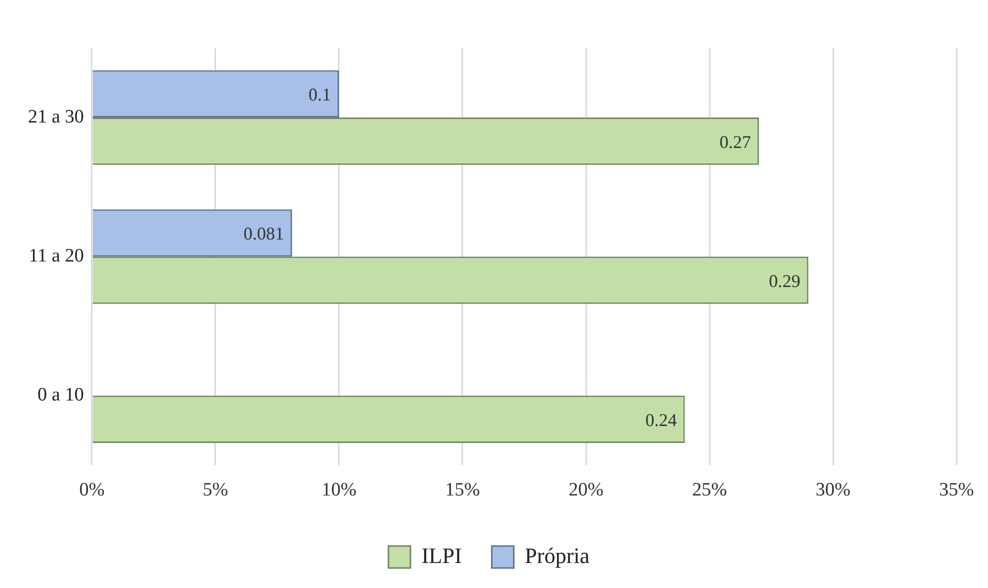 The height and width of the screenshot is (588, 988). What do you see at coordinates (586, 490) in the screenshot?
I see `x-tick-label: 20%` at bounding box center [586, 490].